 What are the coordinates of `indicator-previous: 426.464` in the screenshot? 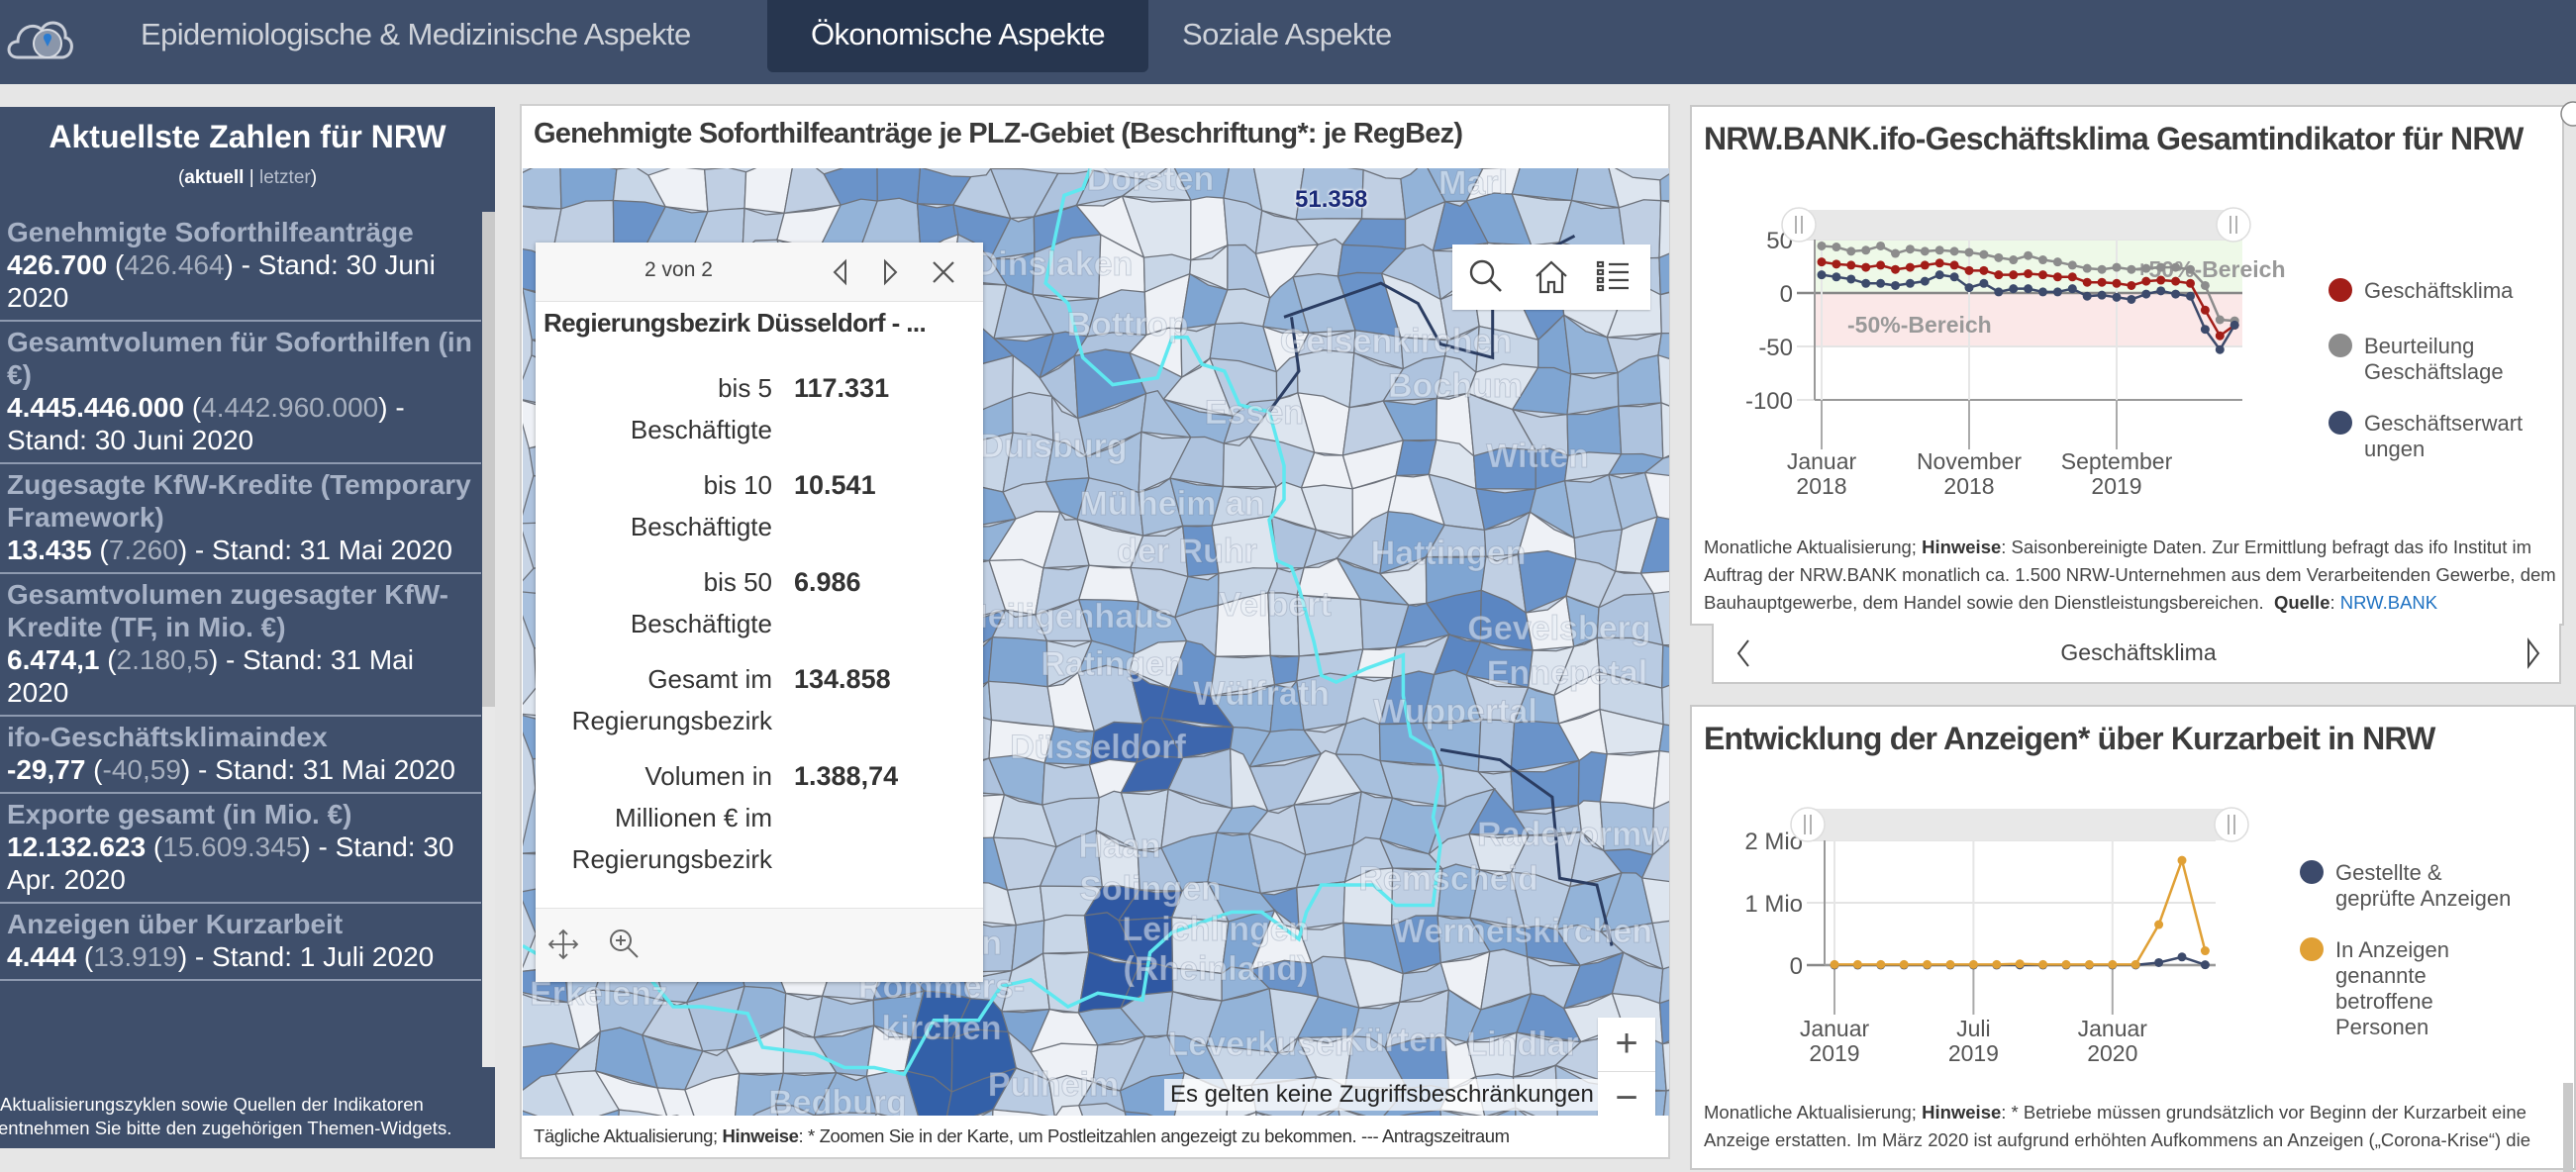 It's located at (174, 264).